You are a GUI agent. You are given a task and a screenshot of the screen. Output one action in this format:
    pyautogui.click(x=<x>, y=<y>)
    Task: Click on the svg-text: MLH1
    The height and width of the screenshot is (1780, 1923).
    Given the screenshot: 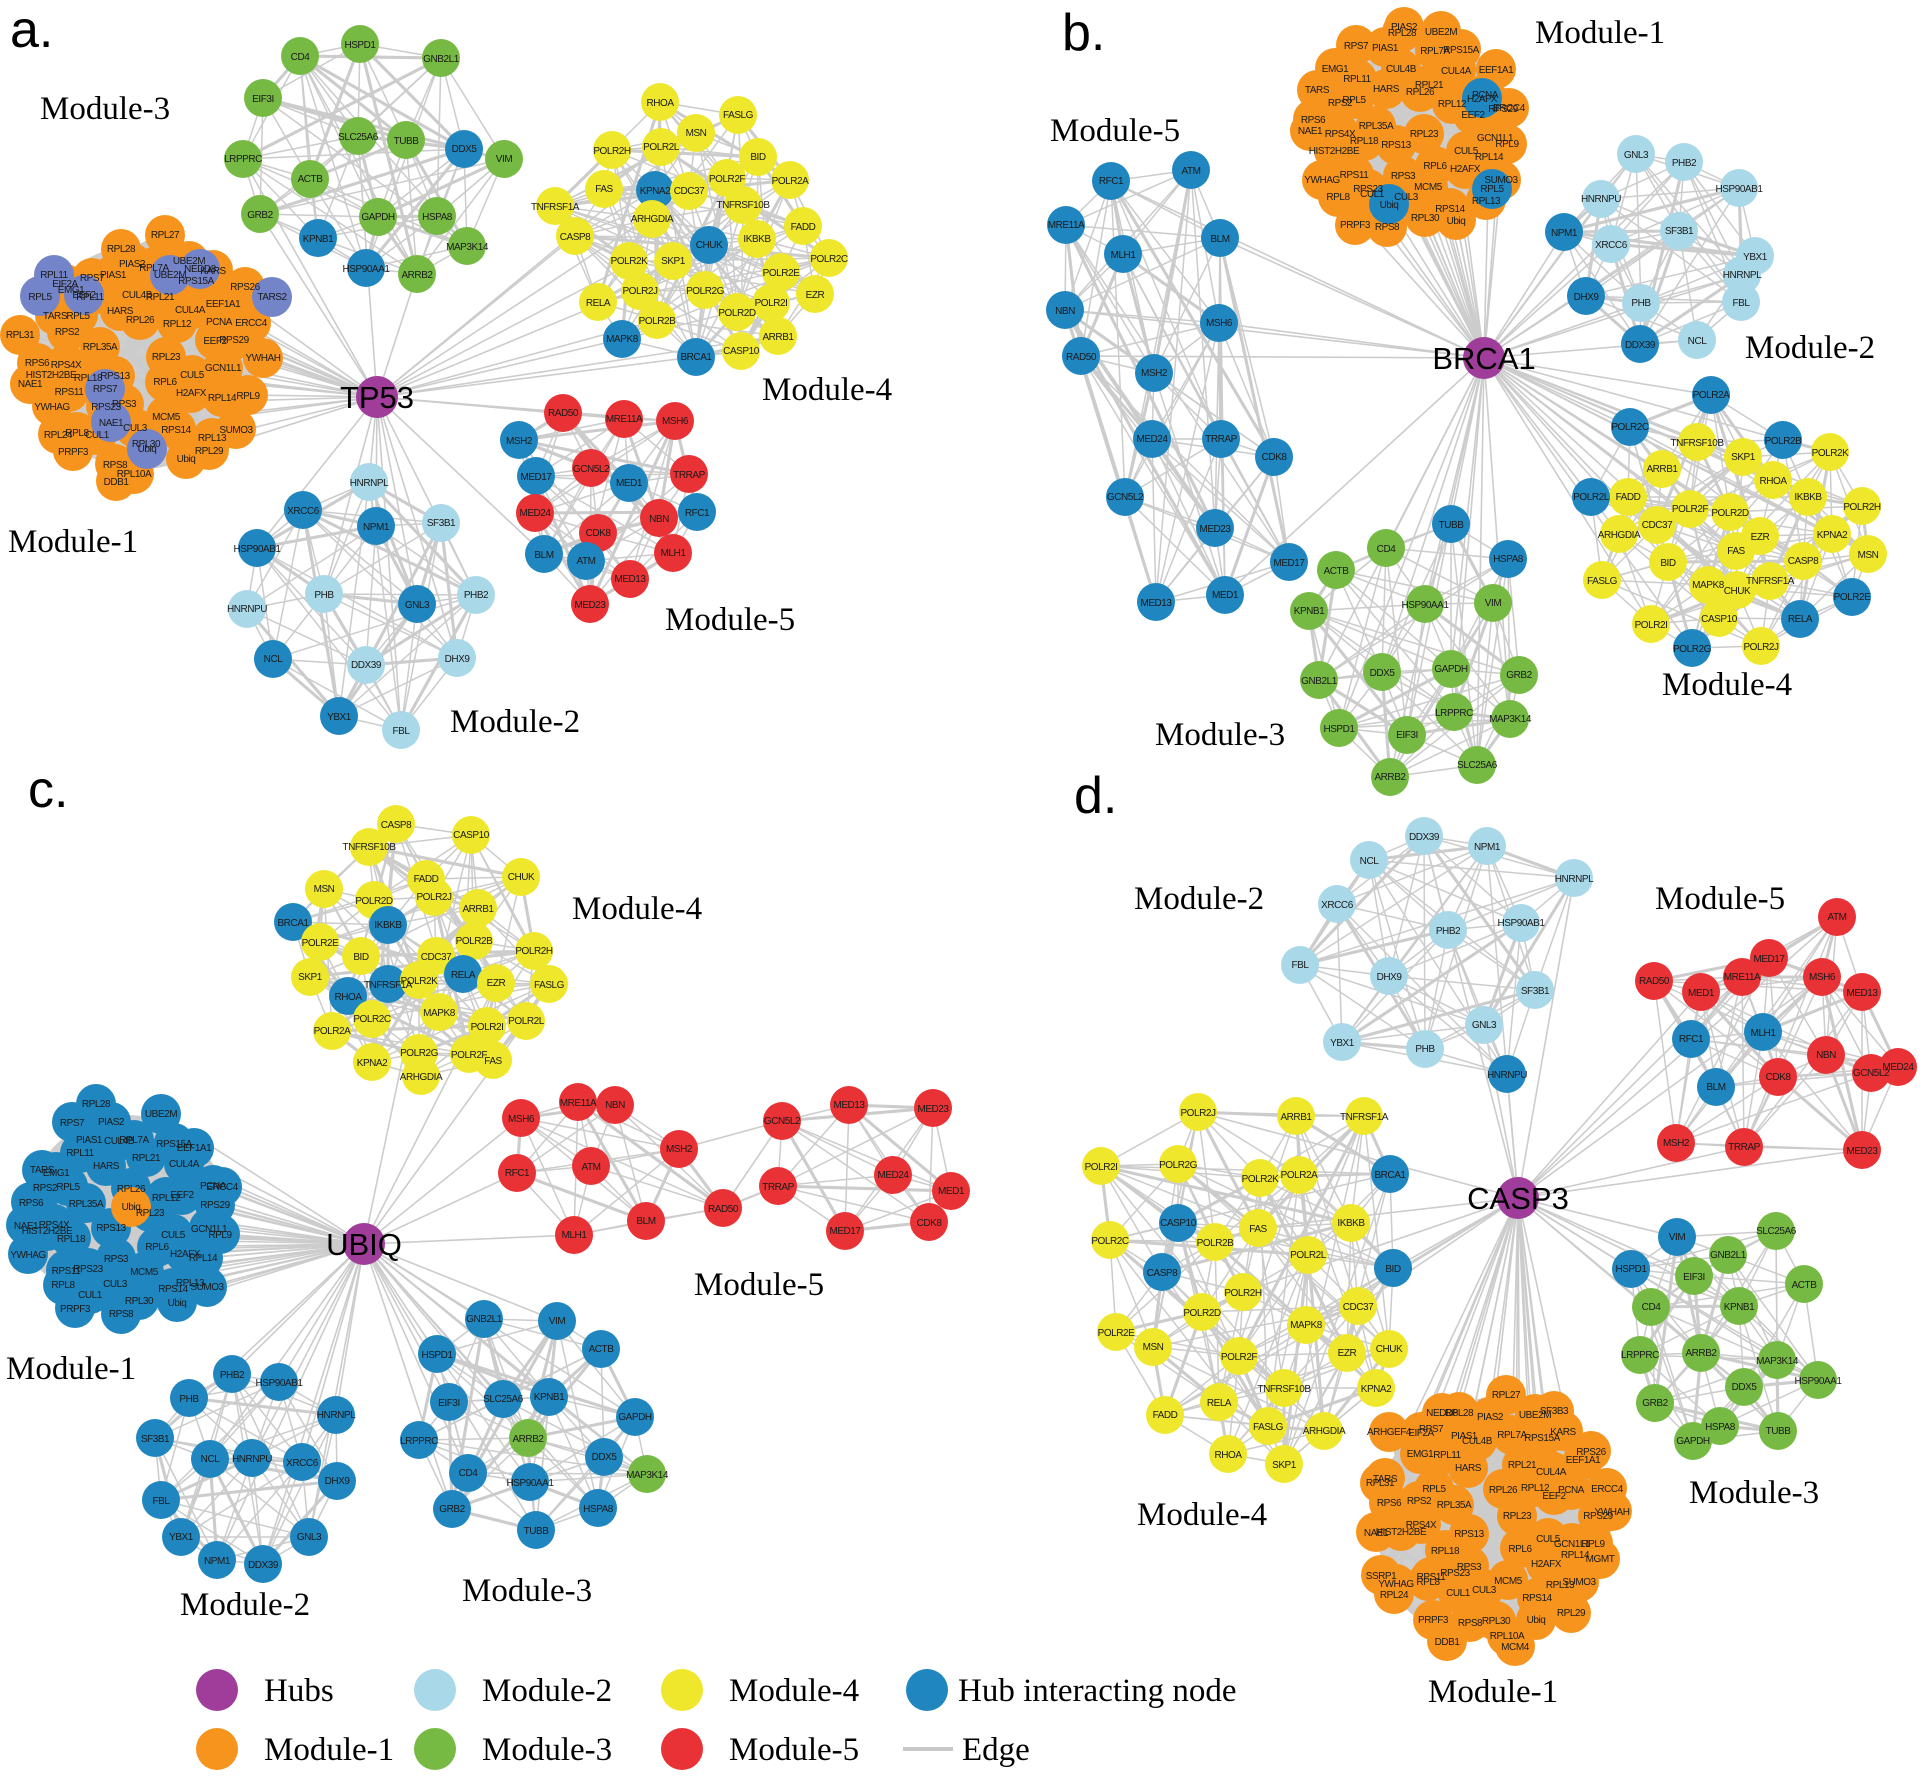 What is the action you would take?
    pyautogui.click(x=674, y=553)
    